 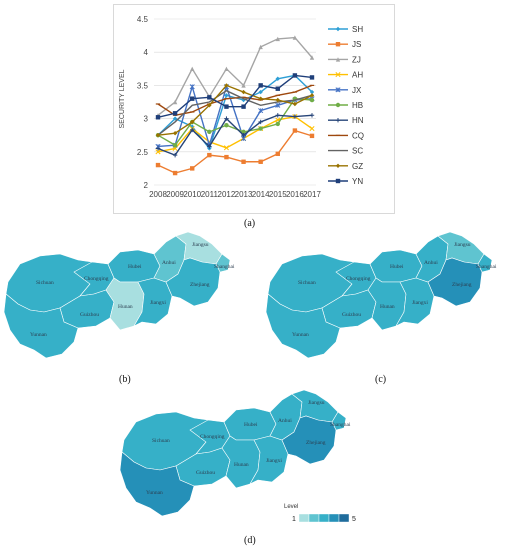 What do you see at coordinates (354, 519) in the screenshot?
I see `level-legend-max: 5` at bounding box center [354, 519].